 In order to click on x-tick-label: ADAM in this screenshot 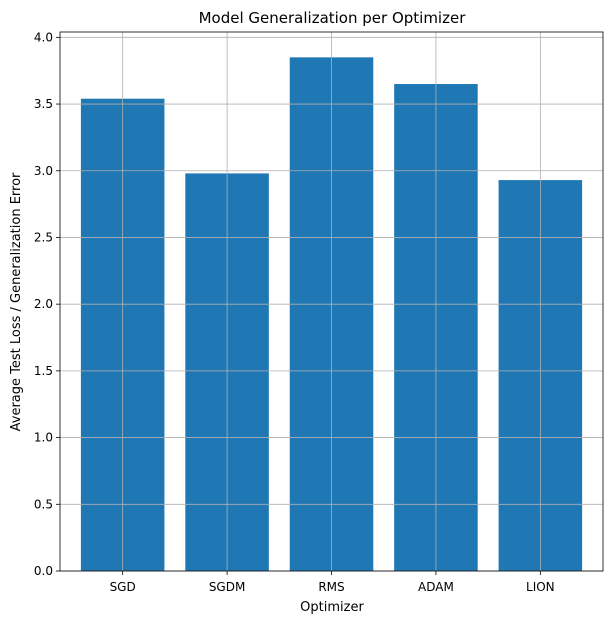, I will do `click(436, 587)`.